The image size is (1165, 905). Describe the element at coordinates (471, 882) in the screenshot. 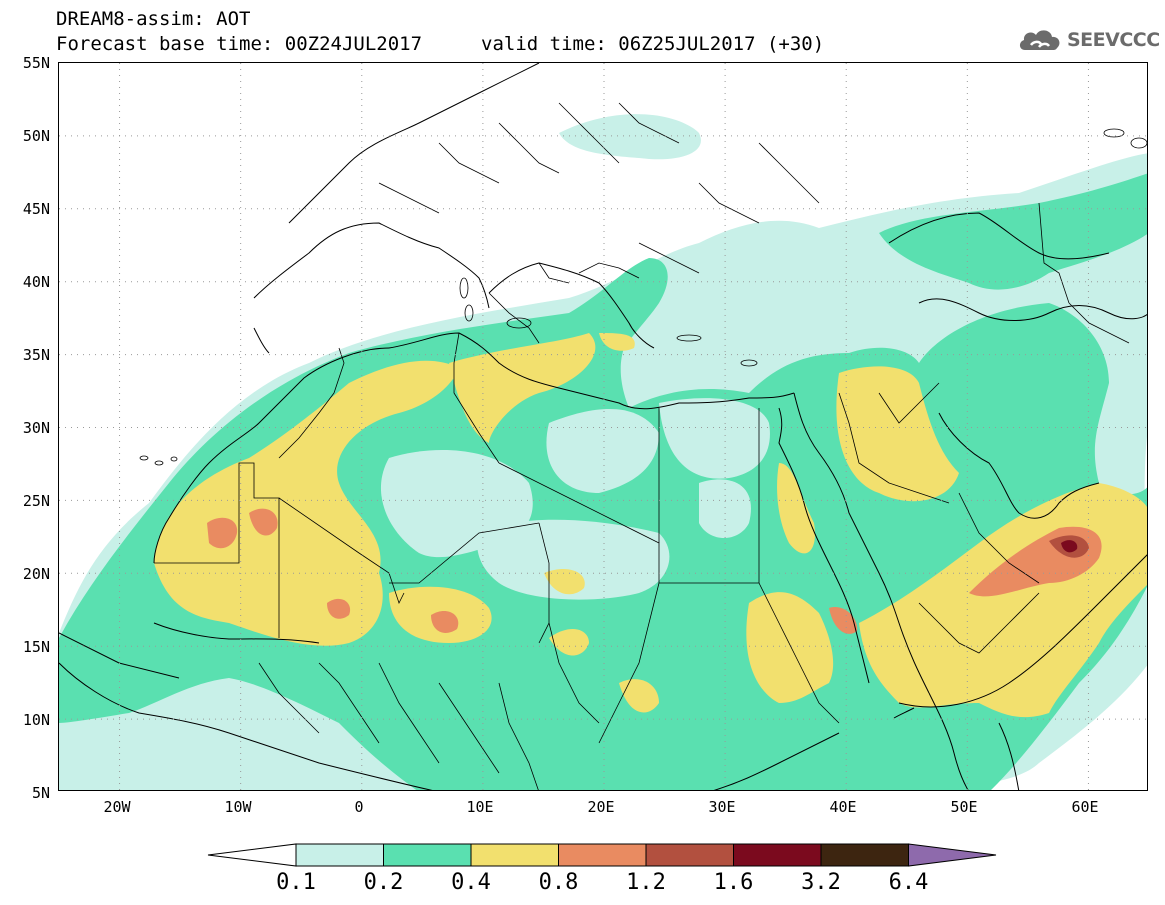

I see `colorbar-label-0.4: 0.4` at that location.